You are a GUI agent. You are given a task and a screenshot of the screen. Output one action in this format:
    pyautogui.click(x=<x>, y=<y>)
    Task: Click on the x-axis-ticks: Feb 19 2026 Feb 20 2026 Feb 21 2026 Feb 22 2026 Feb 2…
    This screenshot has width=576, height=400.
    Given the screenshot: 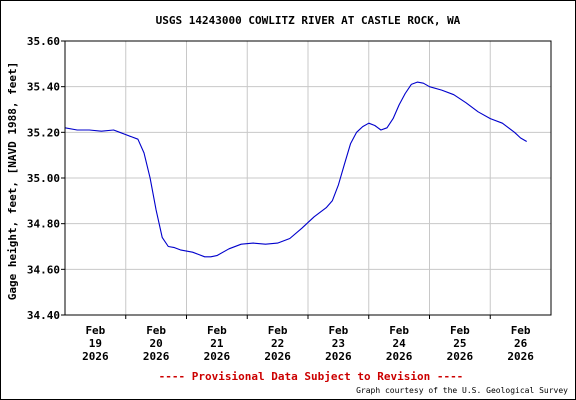 What is the action you would take?
    pyautogui.click(x=308, y=339)
    